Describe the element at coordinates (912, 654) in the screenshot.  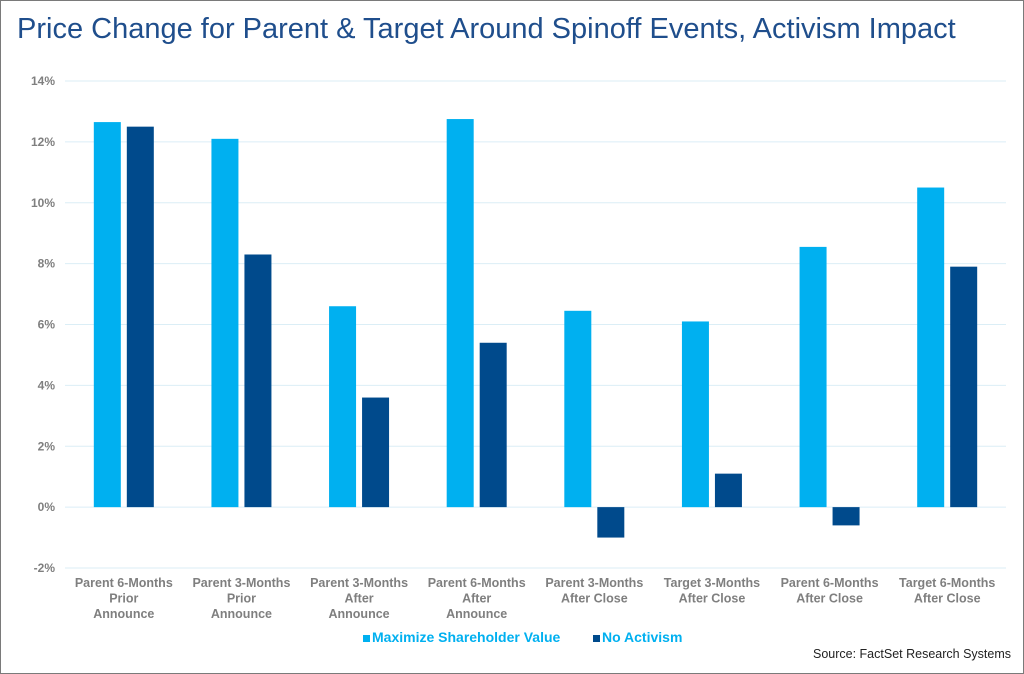
I see `source-note: Source: FactSet Research Systems` at that location.